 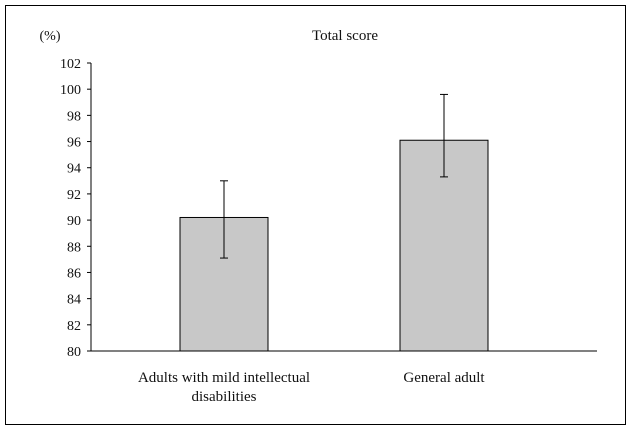 I want to click on y-tick-label: 86, so click(x=74, y=273).